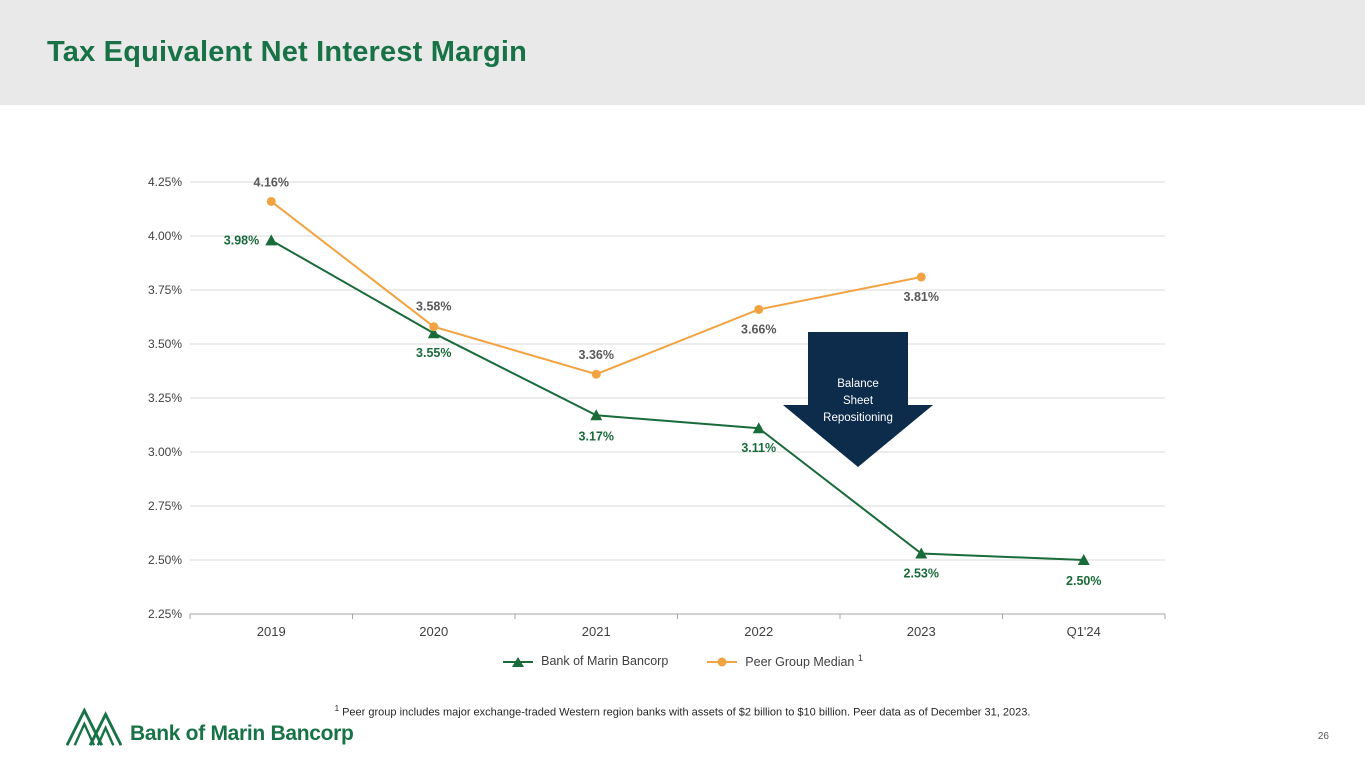  I want to click on company-logo: Bank of Marin Bancorp, so click(210, 725).